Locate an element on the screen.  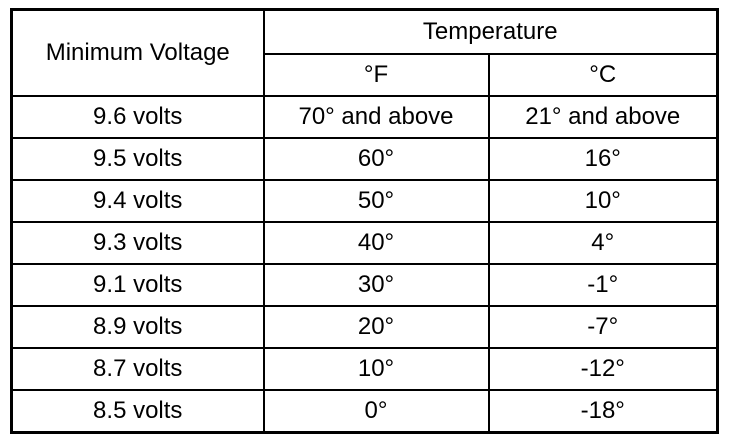
table-row: 8.9 volts 20° -7° is located at coordinates (364, 327).